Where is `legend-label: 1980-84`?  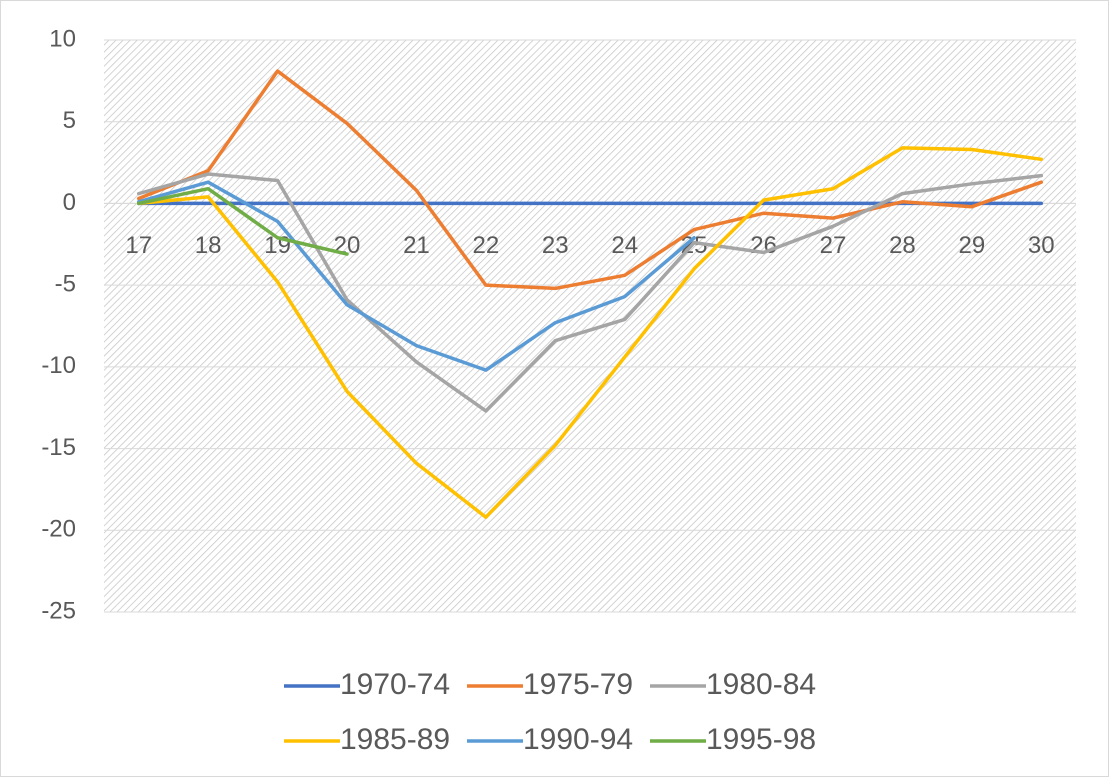
legend-label: 1980-84 is located at coordinates (761, 684).